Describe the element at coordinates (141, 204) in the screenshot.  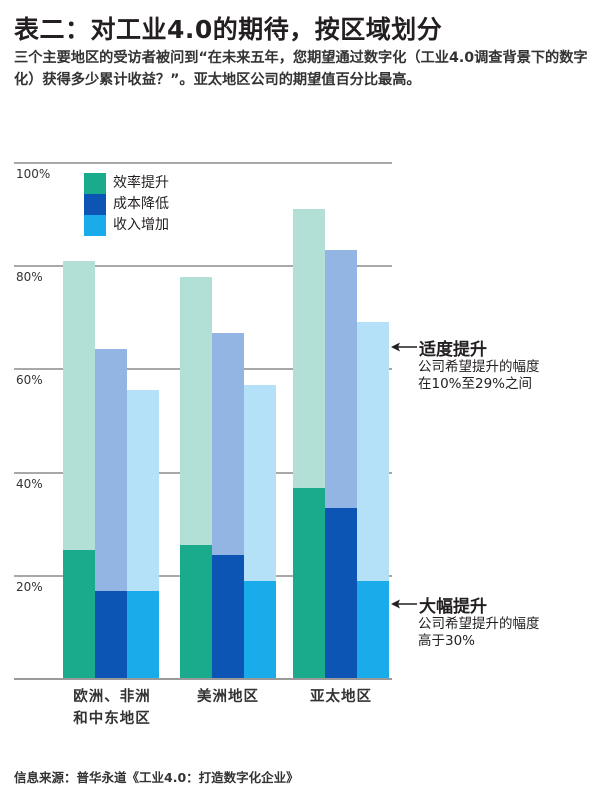
I see `legend-label: 成本降低` at that location.